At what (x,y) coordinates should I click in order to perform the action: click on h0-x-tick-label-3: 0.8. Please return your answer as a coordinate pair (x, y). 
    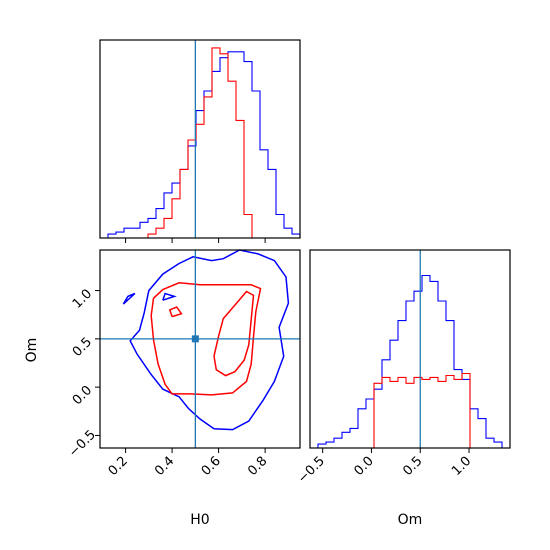
    Looking at the image, I should click on (257, 466).